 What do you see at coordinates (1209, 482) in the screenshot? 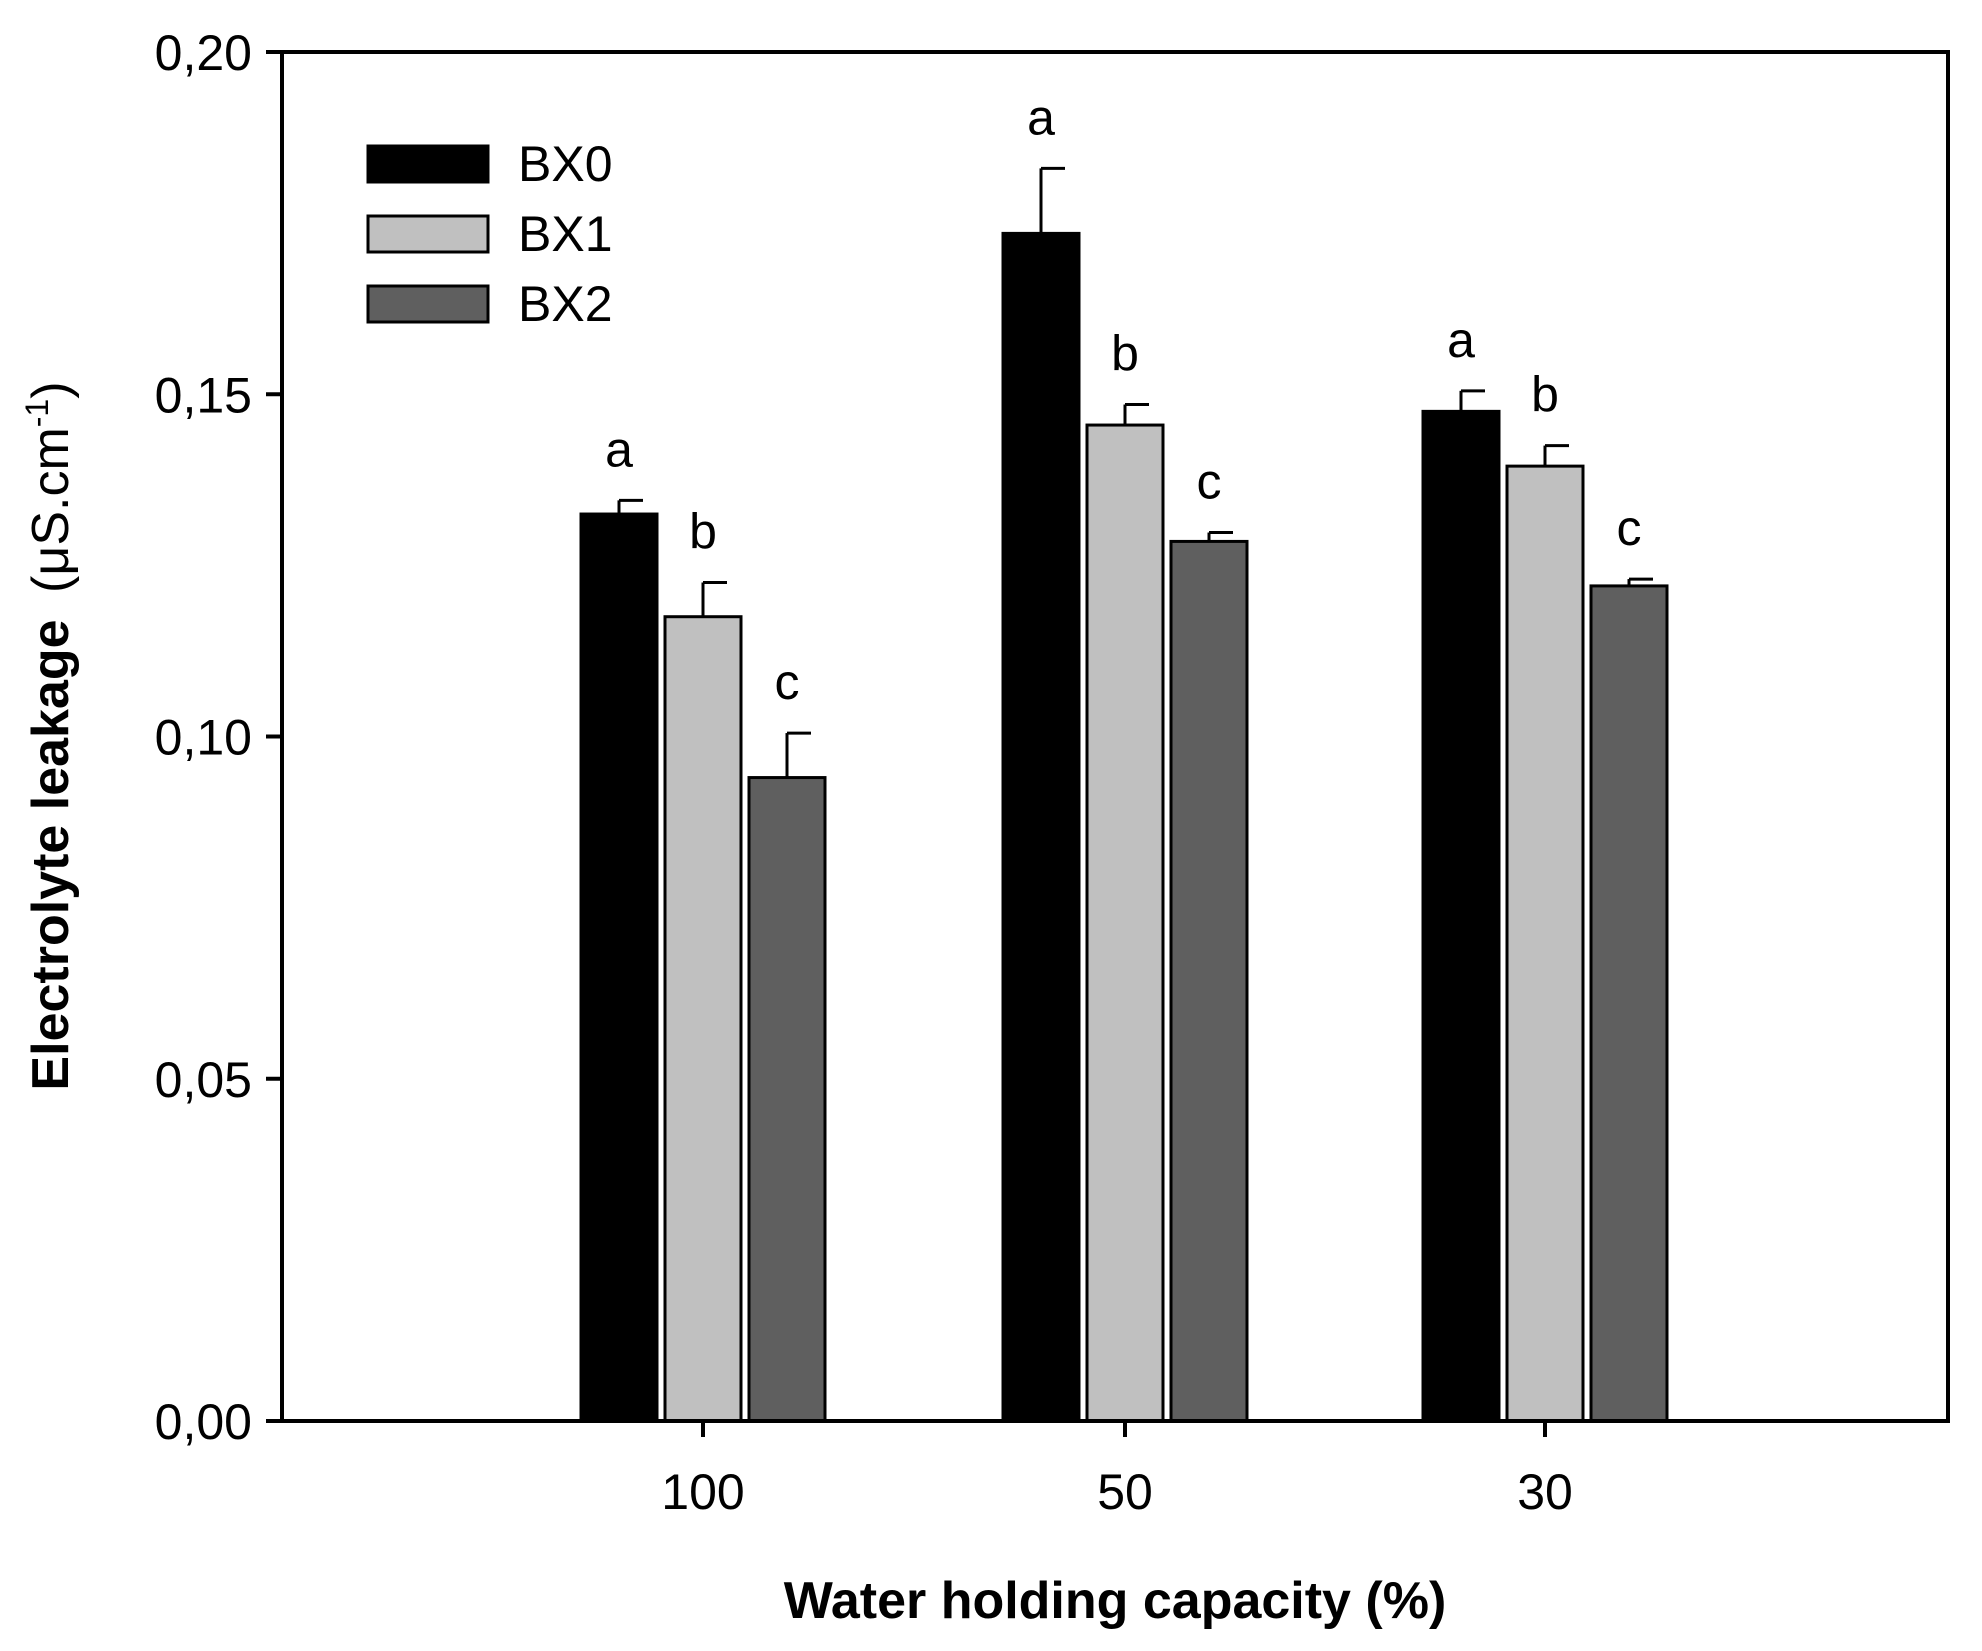
I see `significance-label-bx2-50: c` at bounding box center [1209, 482].